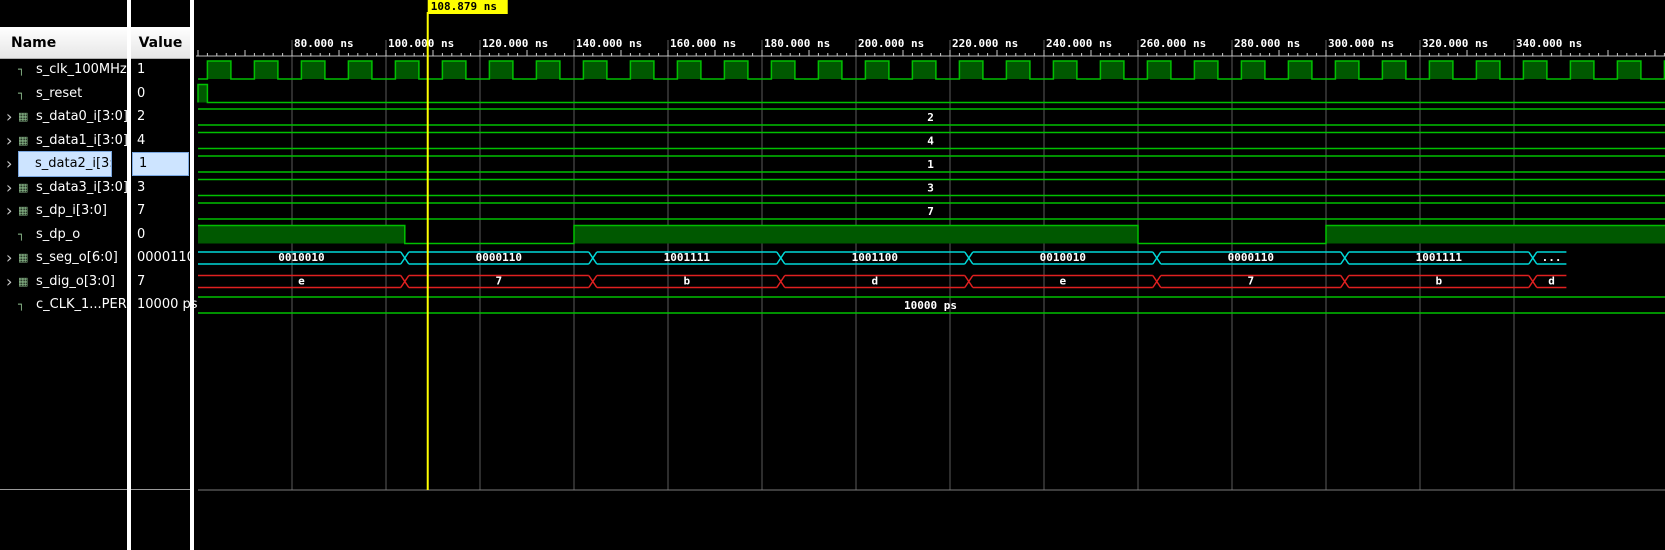 The image size is (1665, 550). What do you see at coordinates (129, 275) in the screenshot?
I see `column-splitter` at bounding box center [129, 275].